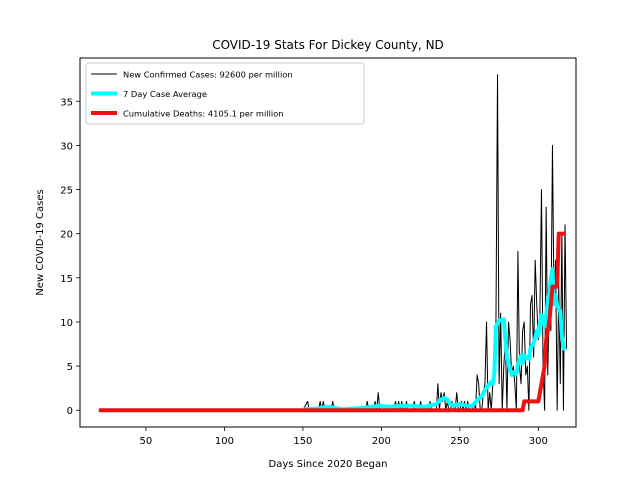  I want to click on y-tick-label: 20, so click(66, 235).